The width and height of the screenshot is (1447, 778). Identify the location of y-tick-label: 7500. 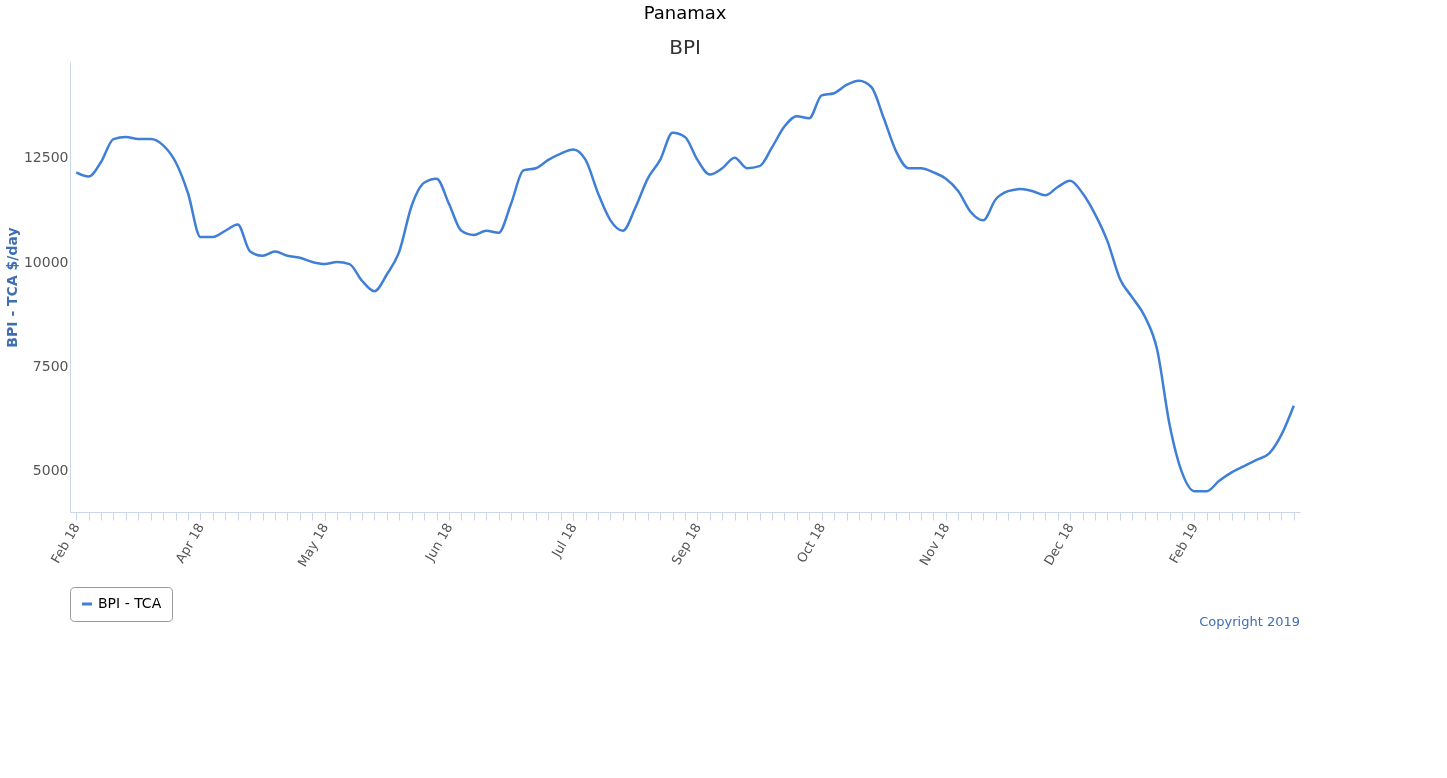
(50, 365).